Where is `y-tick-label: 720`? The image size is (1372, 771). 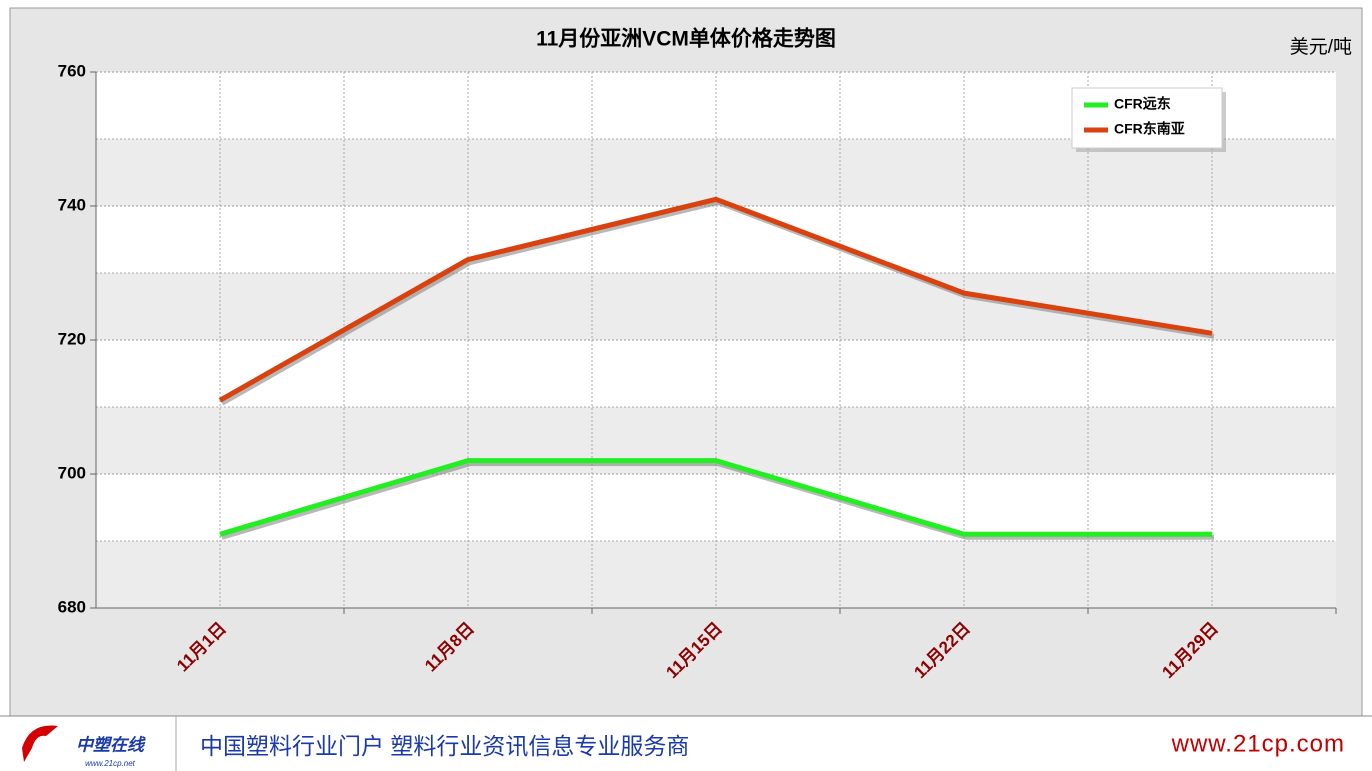
y-tick-label: 720 is located at coordinates (72, 338).